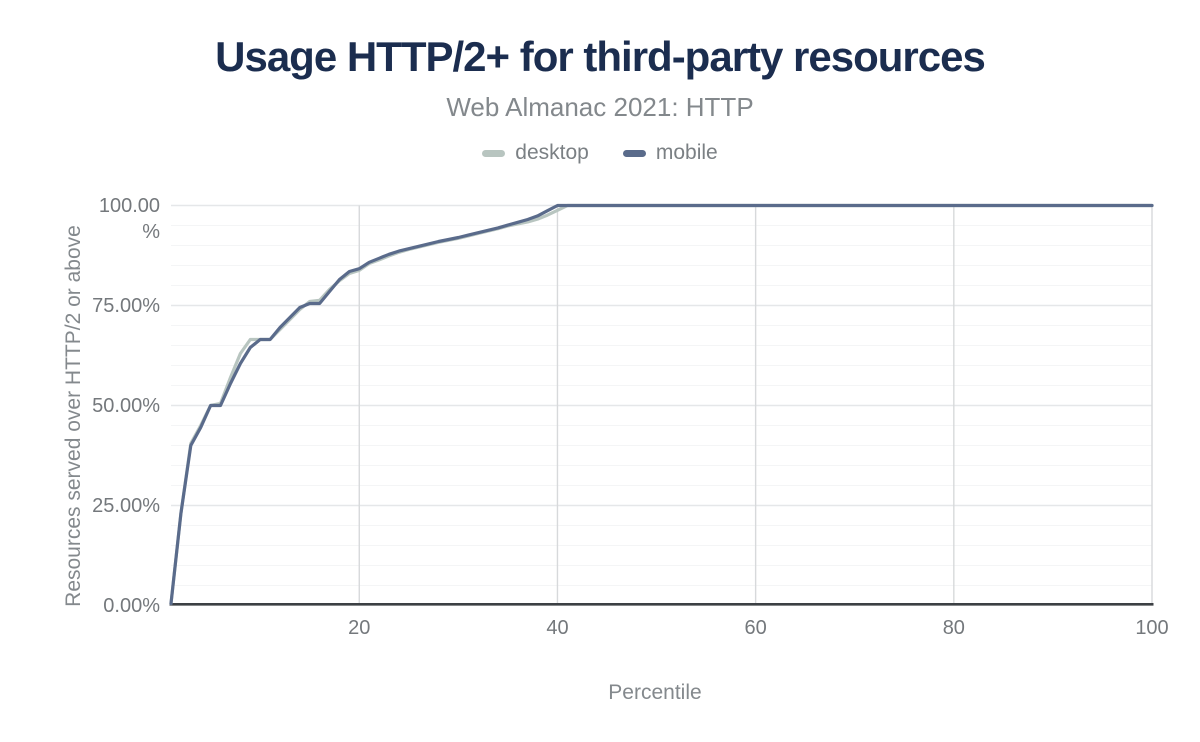 The image size is (1200, 742). Describe the element at coordinates (655, 692) in the screenshot. I see `x-axis-title: Percentile` at that location.